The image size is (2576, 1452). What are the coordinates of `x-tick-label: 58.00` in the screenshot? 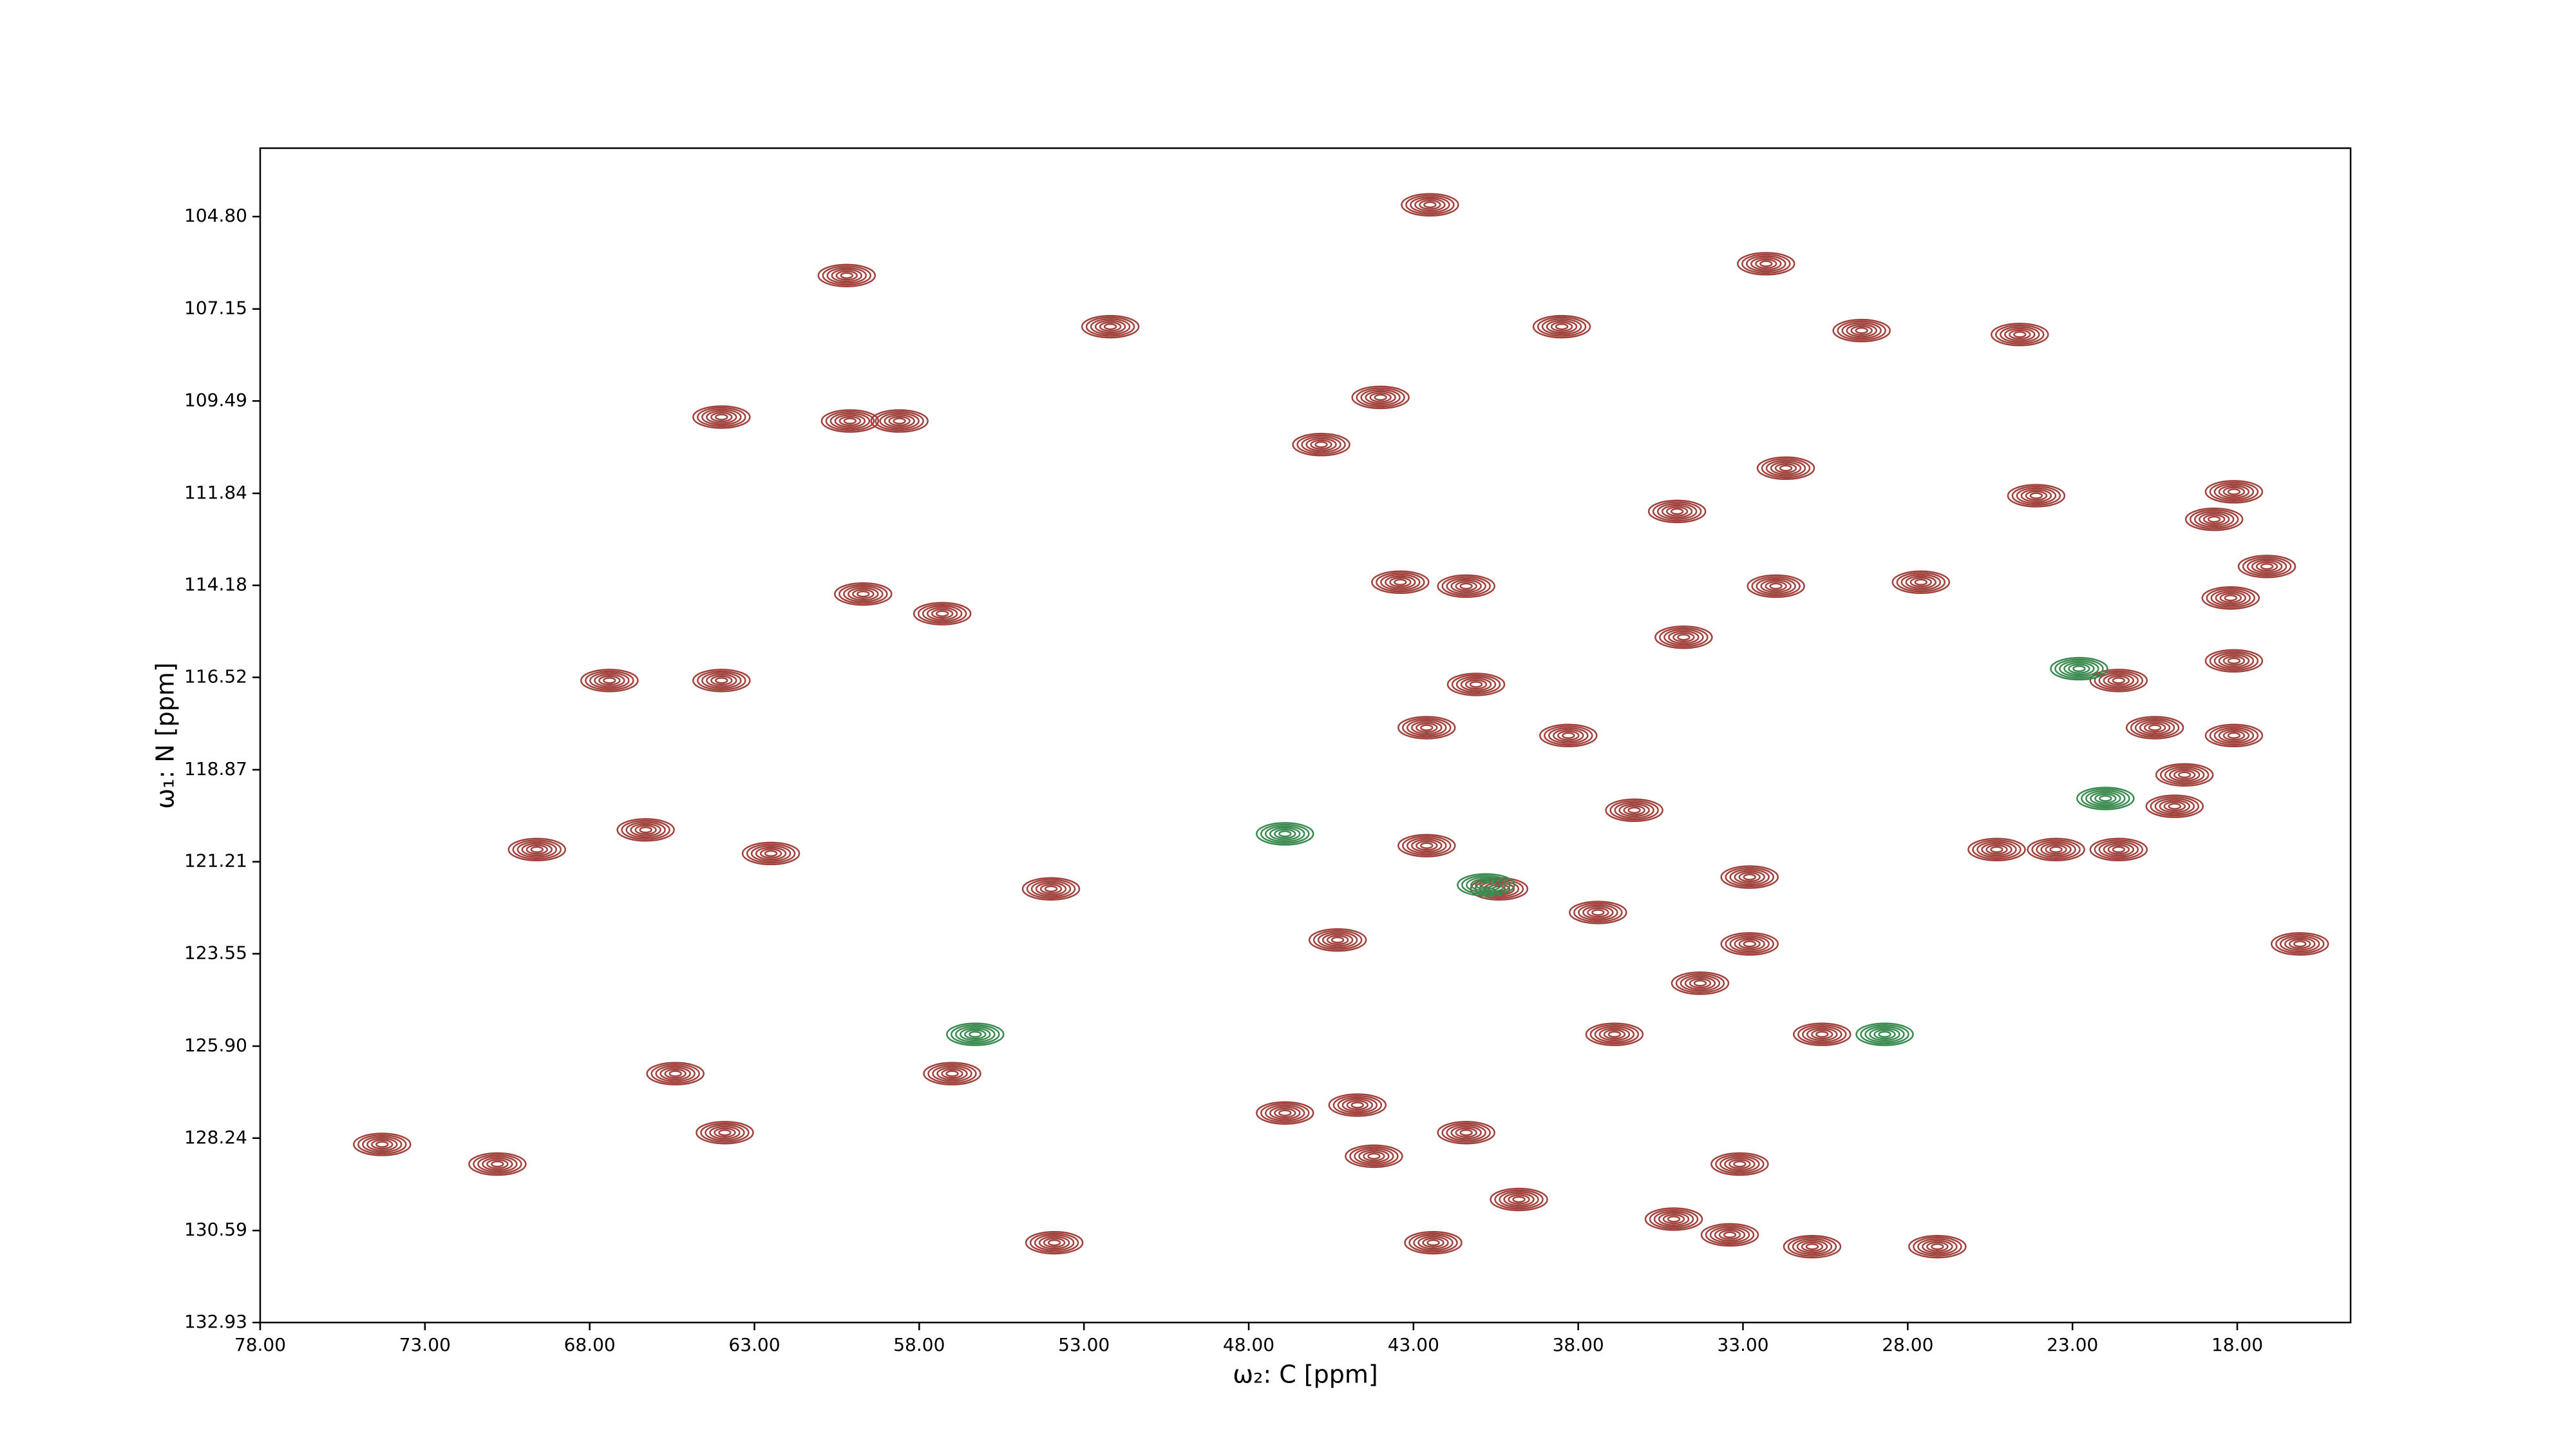 It's located at (919, 1345).